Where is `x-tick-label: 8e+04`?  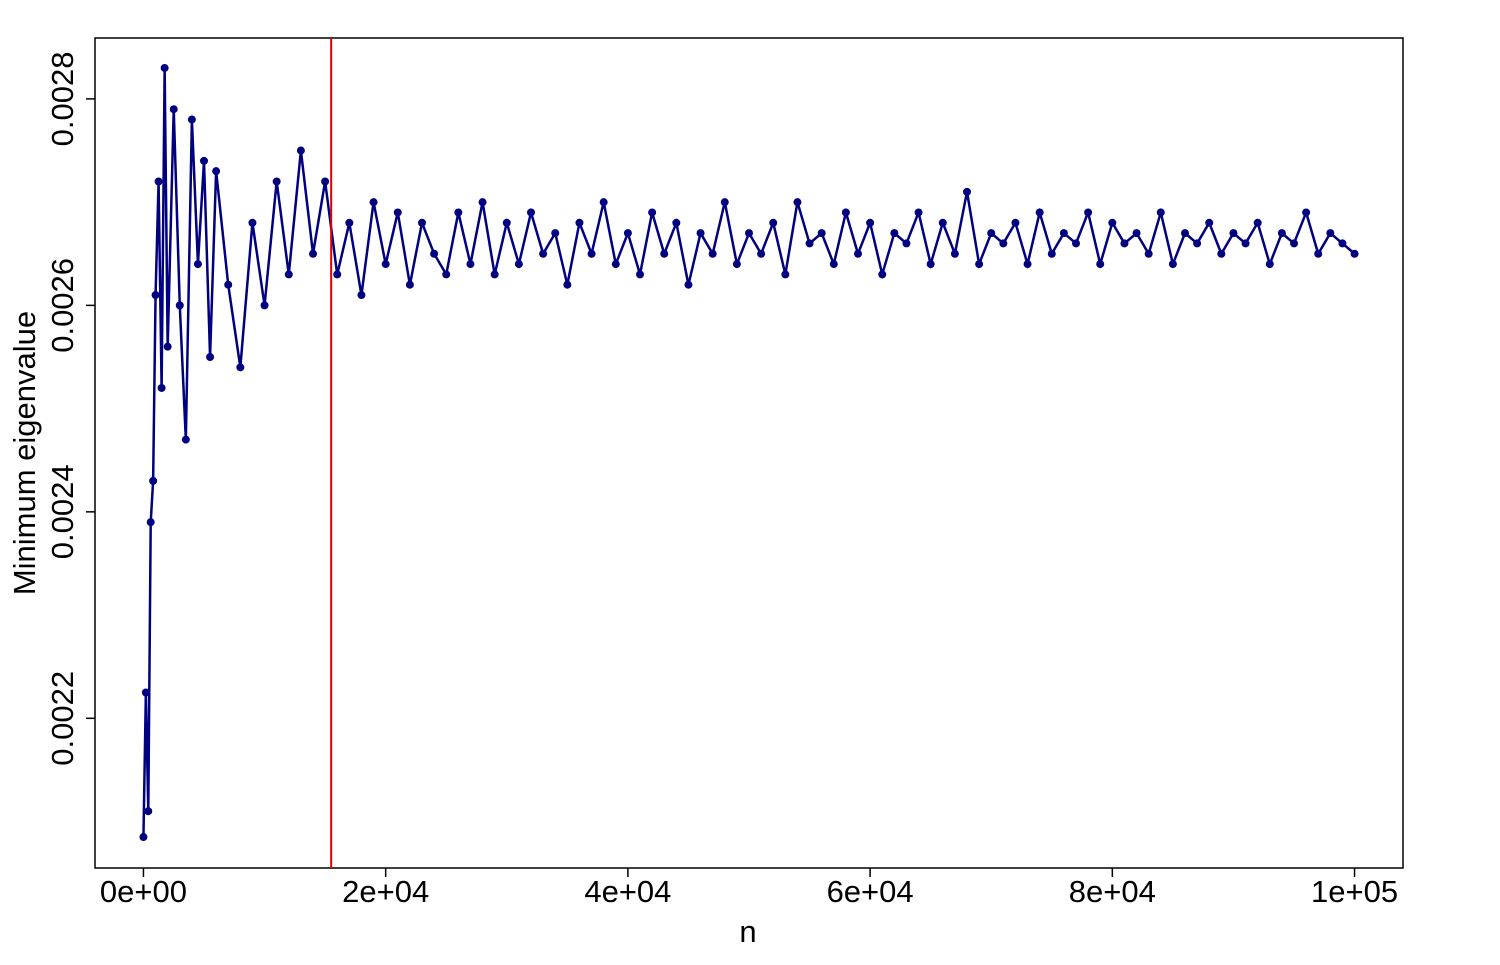
x-tick-label: 8e+04 is located at coordinates (1112, 891).